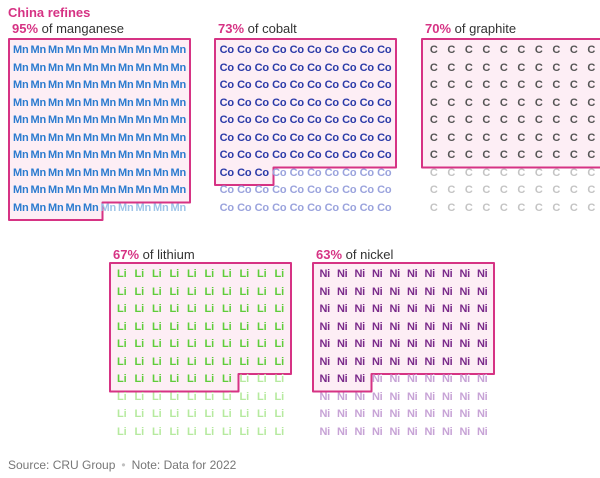  Describe the element at coordinates (231, 28) in the screenshot. I see `percent-label: 73%` at that location.